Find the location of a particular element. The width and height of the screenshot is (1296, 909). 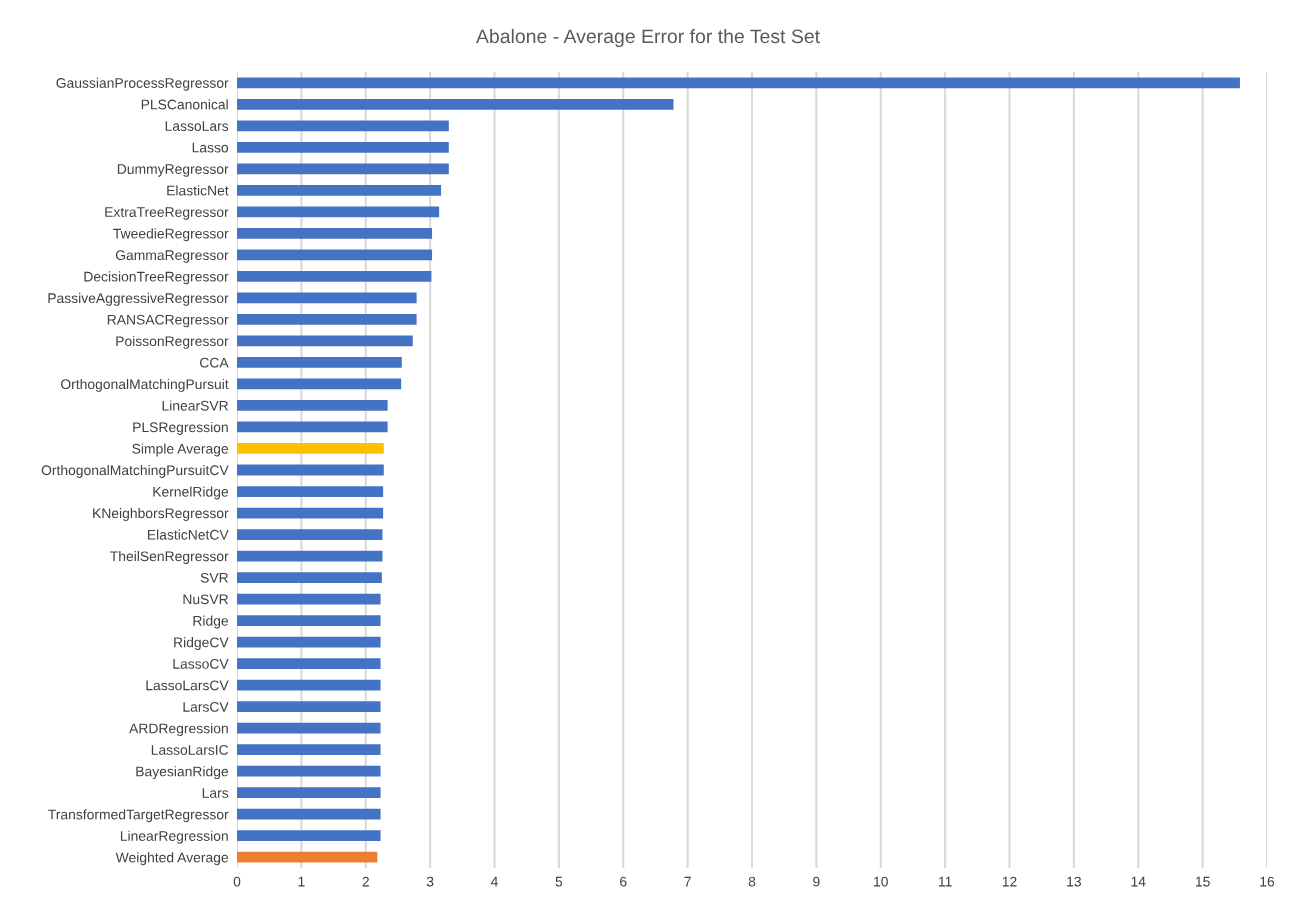

x-tick-label: 14 is located at coordinates (1138, 881).